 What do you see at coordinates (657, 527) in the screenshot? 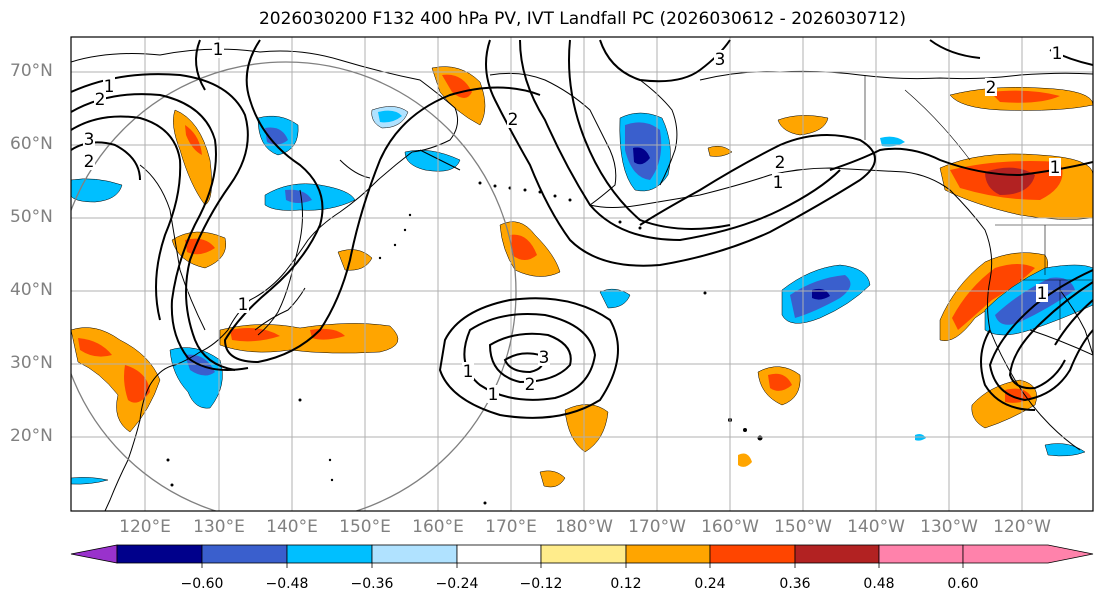
I see `lon-label: 170°W` at bounding box center [657, 527].